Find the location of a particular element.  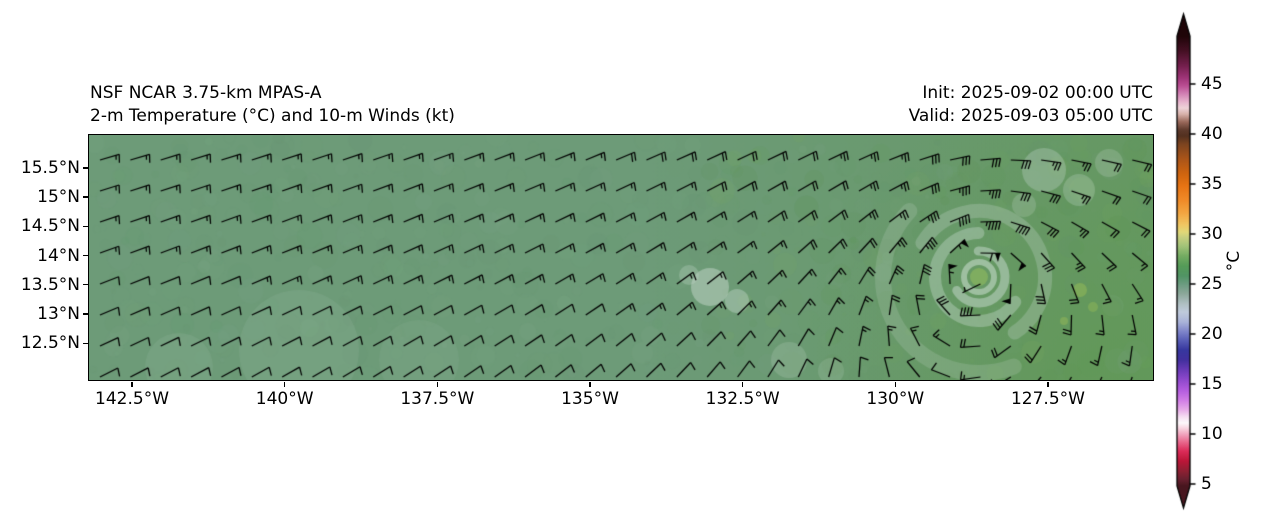

x-tick-label: 142.5°W is located at coordinates (132, 399).